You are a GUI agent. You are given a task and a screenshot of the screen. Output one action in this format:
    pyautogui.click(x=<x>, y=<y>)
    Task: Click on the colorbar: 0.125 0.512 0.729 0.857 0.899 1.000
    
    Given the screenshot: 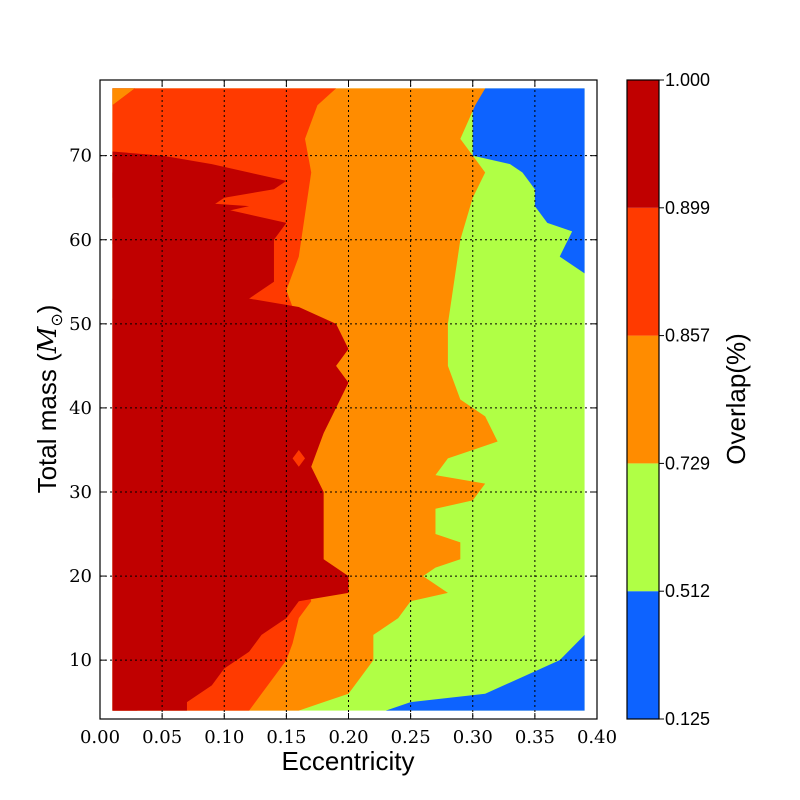 What is the action you would take?
    pyautogui.click(x=668, y=399)
    